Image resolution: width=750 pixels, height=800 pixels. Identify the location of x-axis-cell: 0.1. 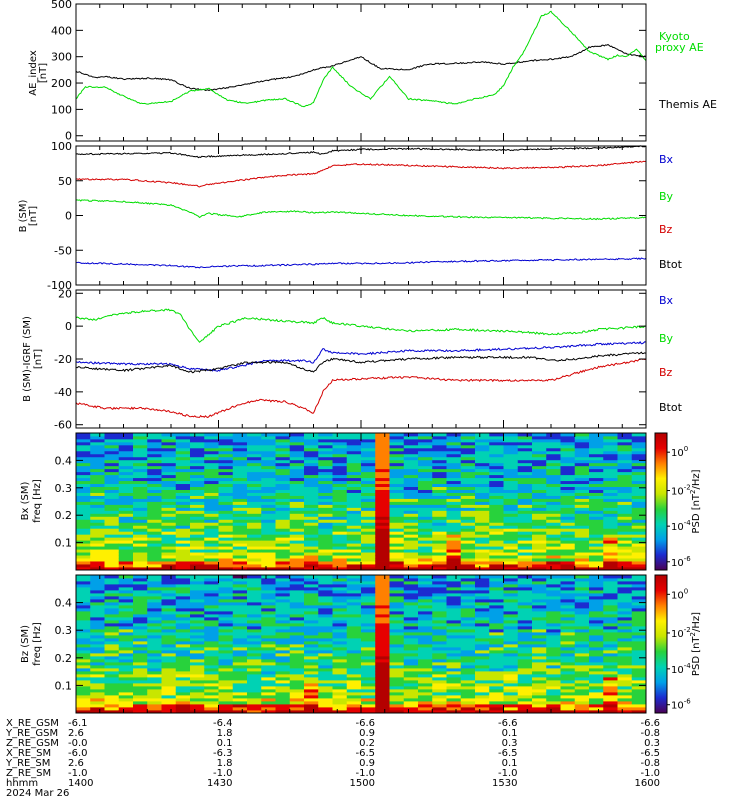
(510, 733).